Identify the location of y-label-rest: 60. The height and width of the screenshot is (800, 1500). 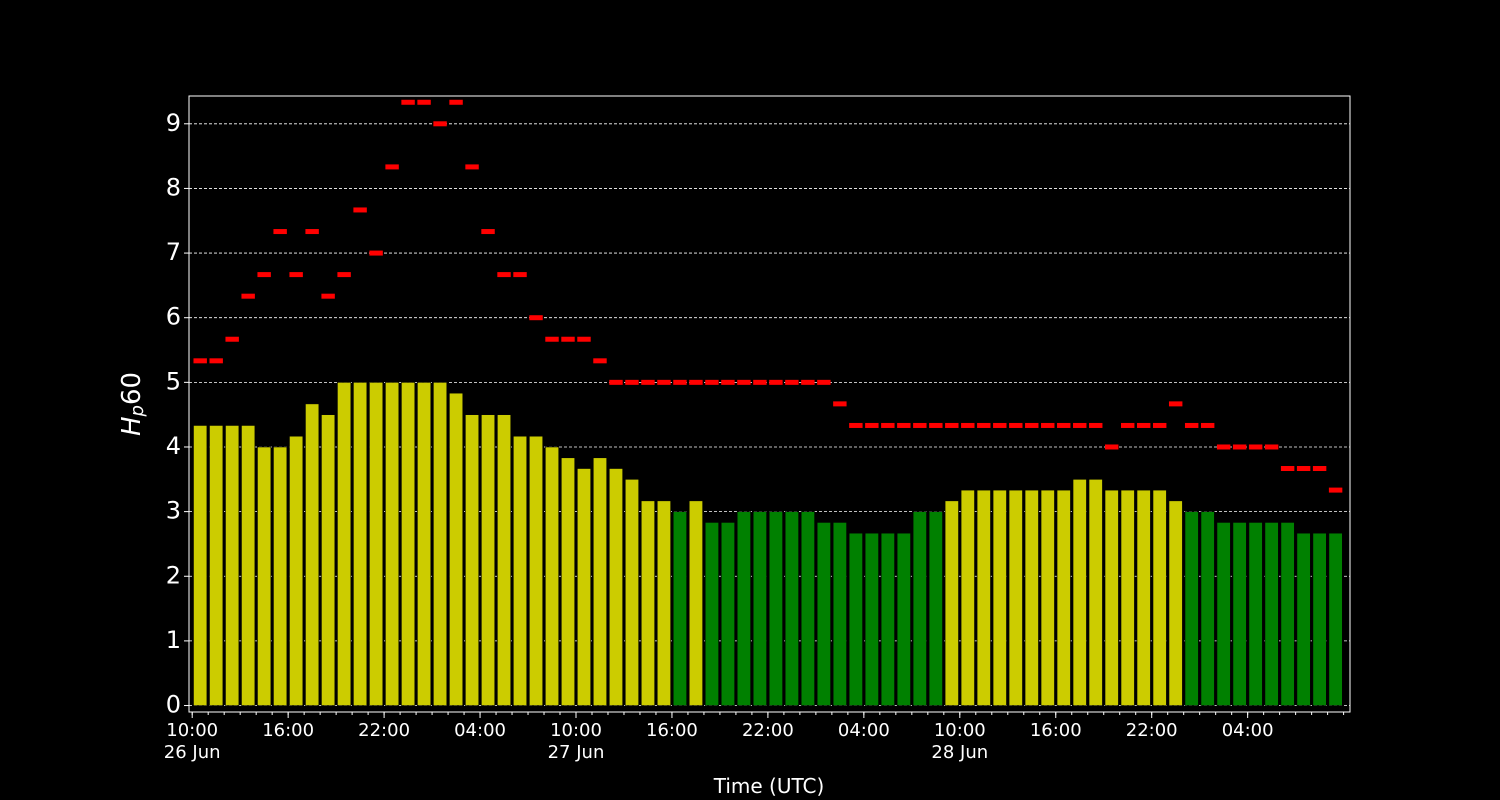
(132, 388).